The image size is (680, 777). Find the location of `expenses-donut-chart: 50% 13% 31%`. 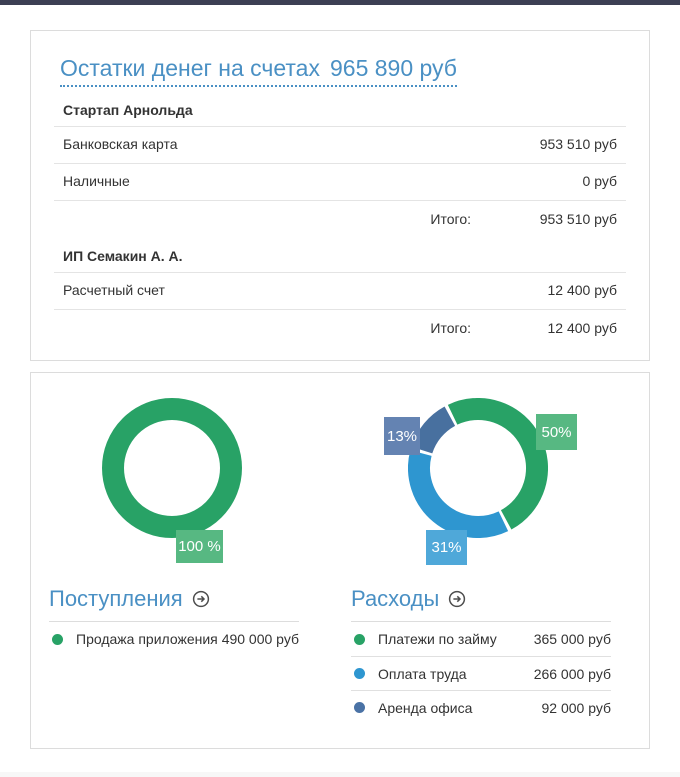

expenses-donut-chart: 50% 13% 31% is located at coordinates (481, 479).